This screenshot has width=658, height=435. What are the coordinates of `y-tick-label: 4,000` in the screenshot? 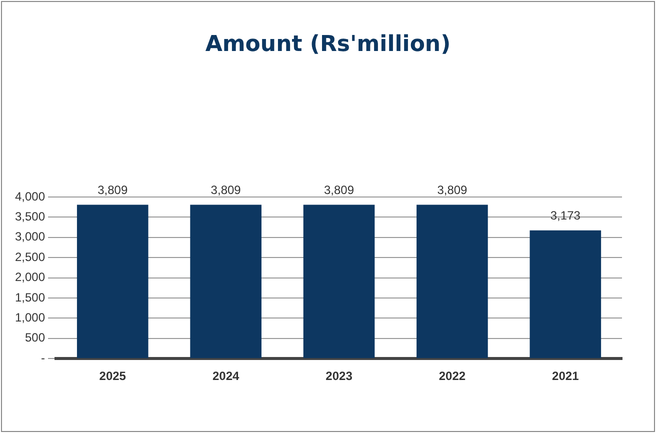 It's located at (30, 196).